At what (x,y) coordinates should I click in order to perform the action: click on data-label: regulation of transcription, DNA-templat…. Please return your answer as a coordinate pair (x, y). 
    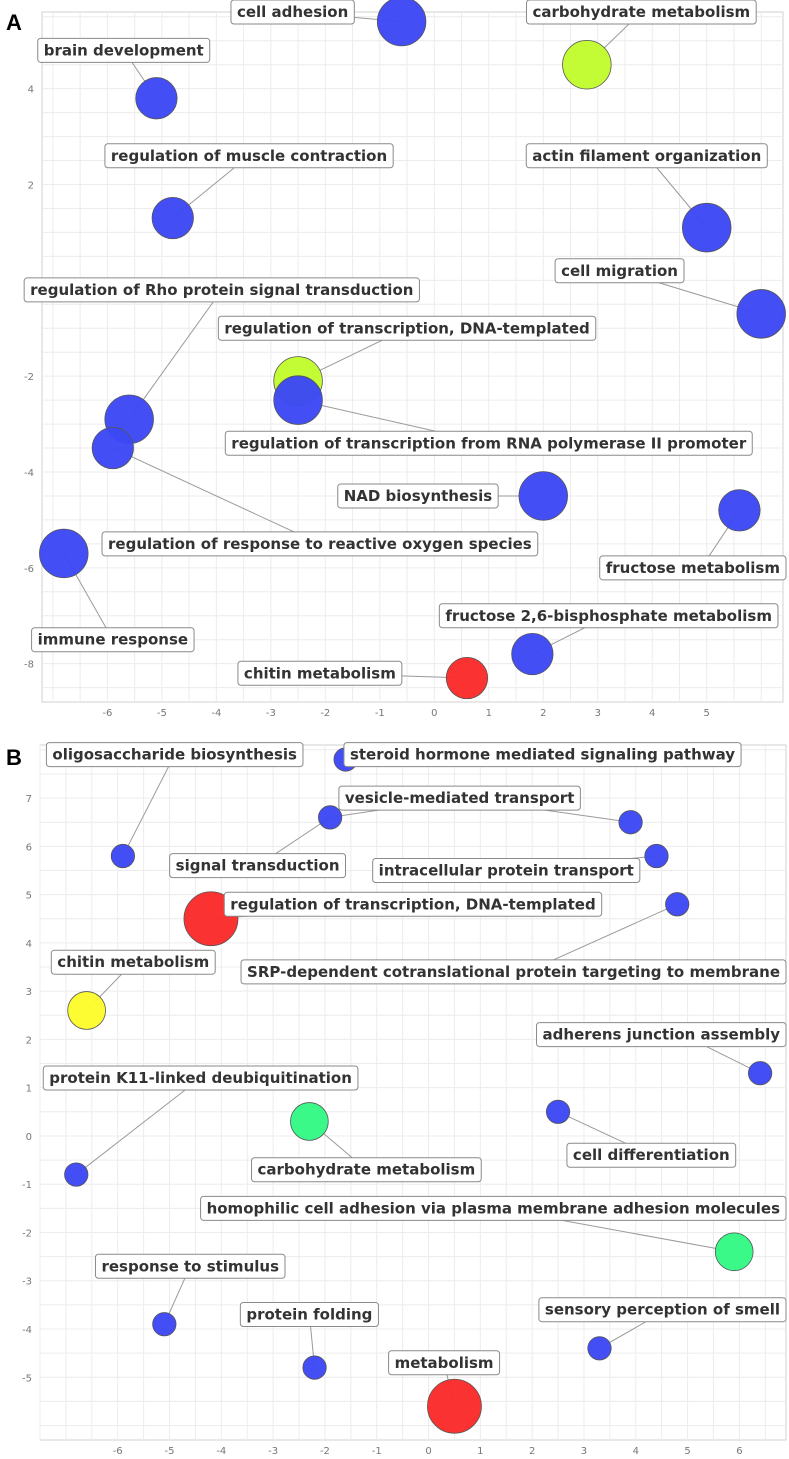
    Looking at the image, I should click on (407, 328).